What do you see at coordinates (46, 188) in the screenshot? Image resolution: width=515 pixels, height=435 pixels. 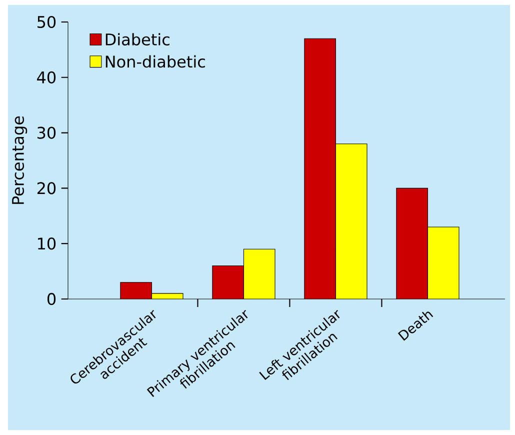 I see `y-tick-label: 20` at bounding box center [46, 188].